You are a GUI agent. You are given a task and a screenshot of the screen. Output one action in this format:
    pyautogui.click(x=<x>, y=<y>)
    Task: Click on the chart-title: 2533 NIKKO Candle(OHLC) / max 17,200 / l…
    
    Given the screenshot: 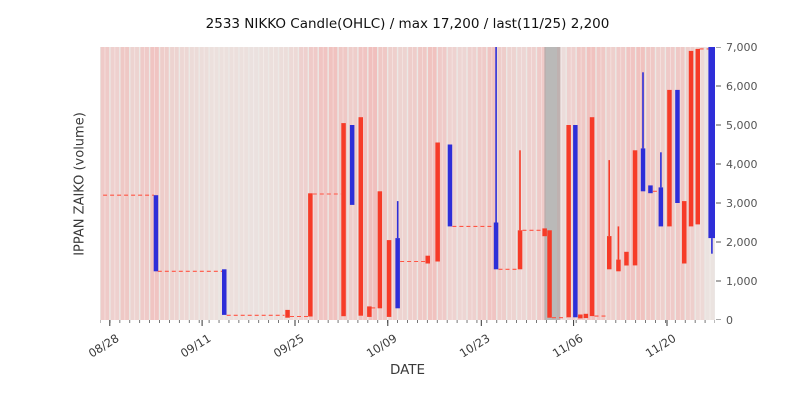 What is the action you would take?
    pyautogui.click(x=407, y=24)
    